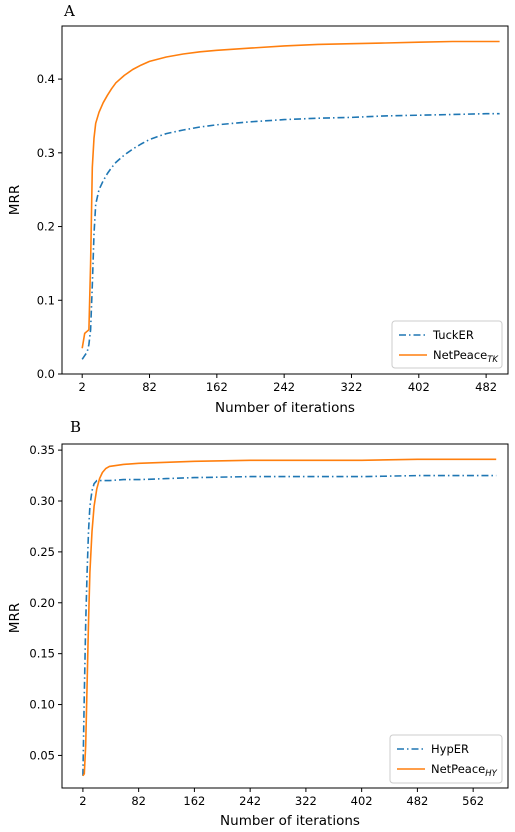 The width and height of the screenshot is (515, 832). I want to click on panel-b-x-tick-label: 482, so click(417, 801).